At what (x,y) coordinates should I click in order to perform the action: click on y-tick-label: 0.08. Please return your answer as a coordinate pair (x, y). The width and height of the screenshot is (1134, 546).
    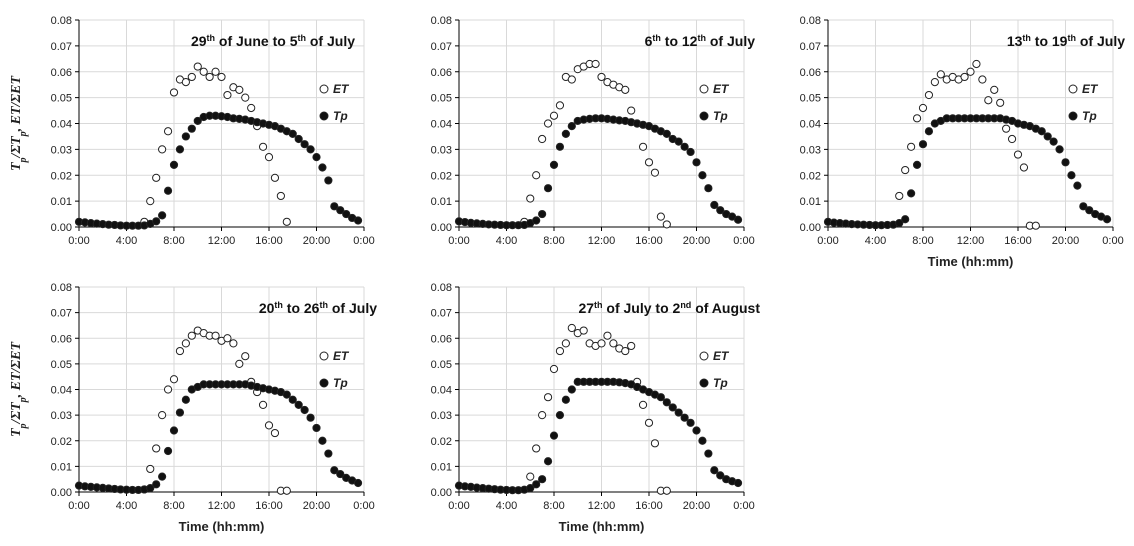
    Looking at the image, I should click on (441, 21).